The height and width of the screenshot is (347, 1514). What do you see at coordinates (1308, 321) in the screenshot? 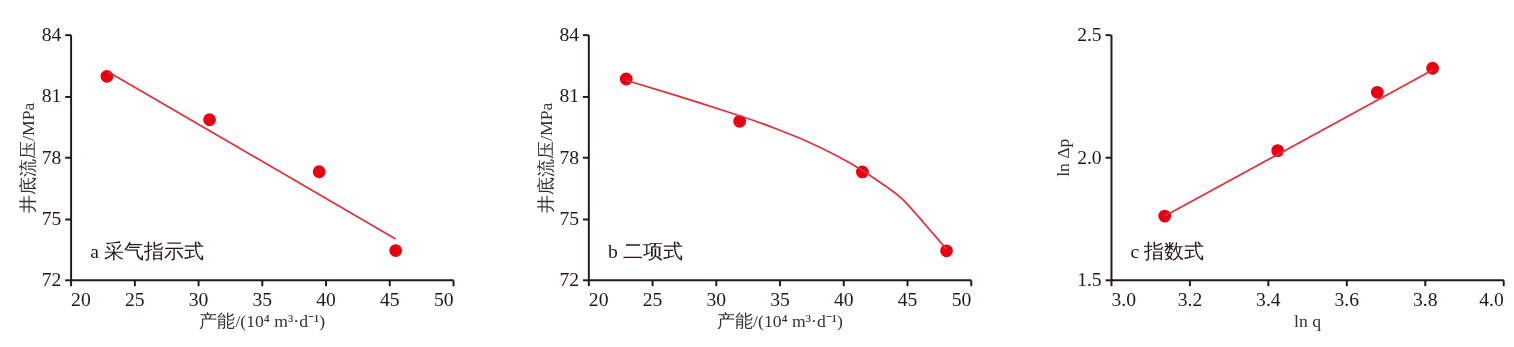
I see `x-axis-title: ln q` at bounding box center [1308, 321].